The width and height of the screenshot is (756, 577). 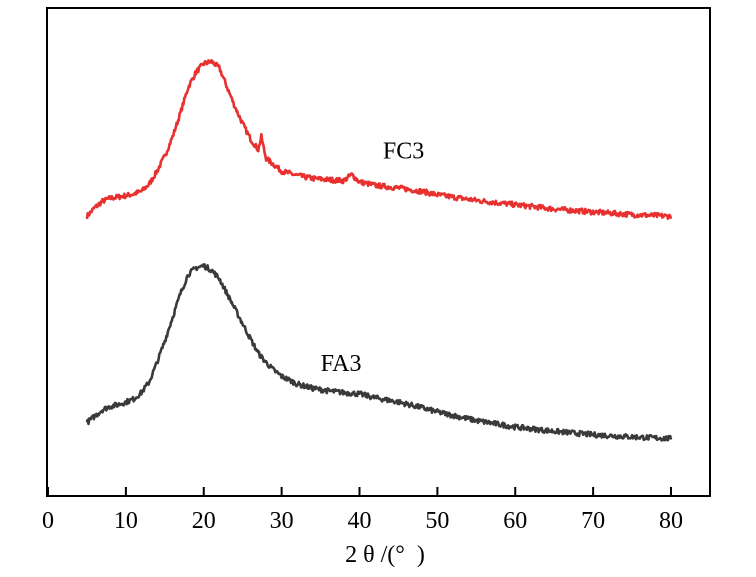 I want to click on x-tick-label: 20, so click(x=204, y=521).